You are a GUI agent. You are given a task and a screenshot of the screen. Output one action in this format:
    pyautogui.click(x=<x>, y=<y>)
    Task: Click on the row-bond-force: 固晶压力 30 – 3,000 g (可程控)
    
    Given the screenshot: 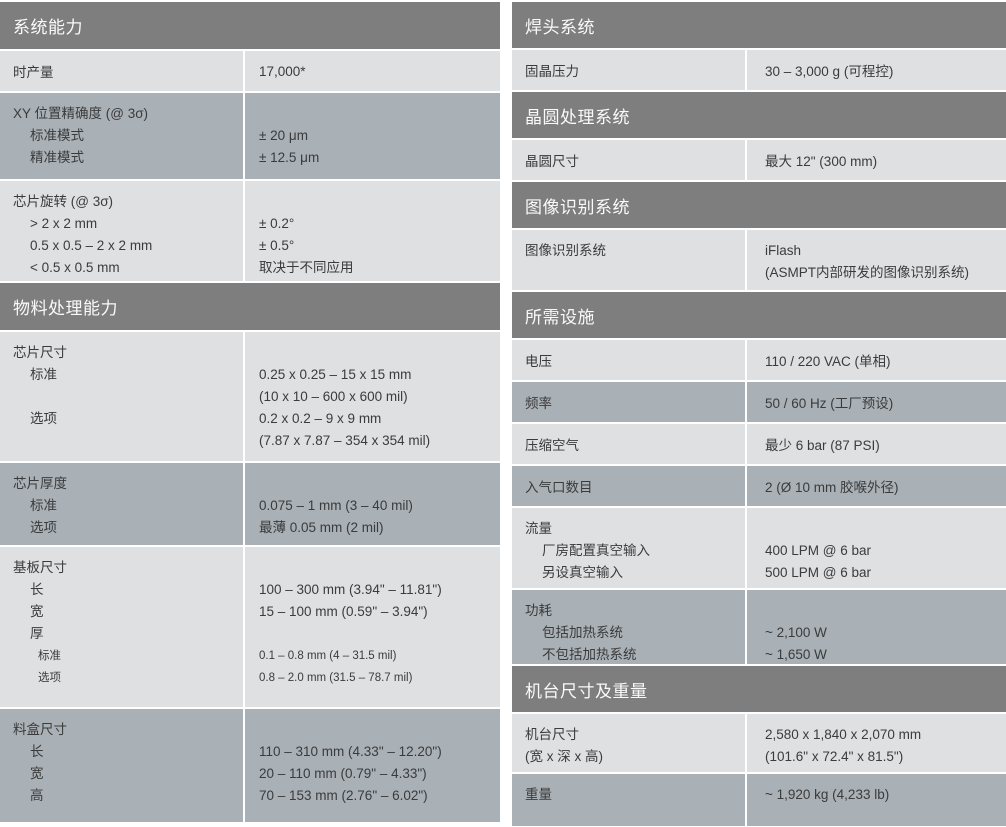 What is the action you would take?
    pyautogui.click(x=759, y=70)
    